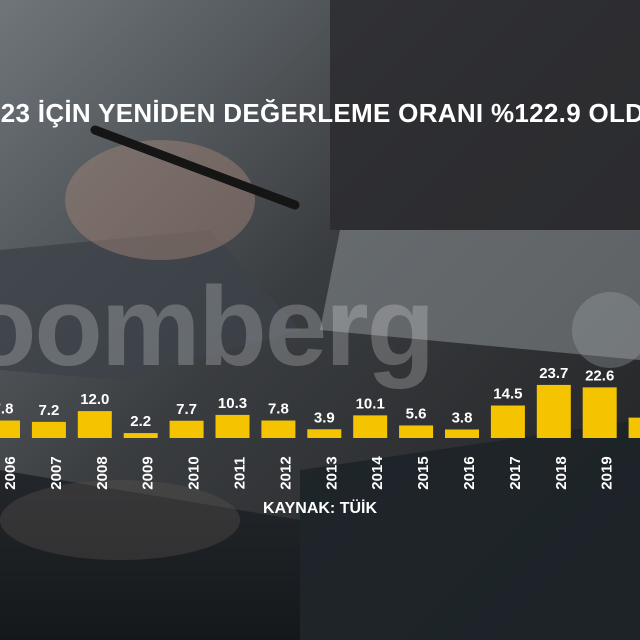 The width and height of the screenshot is (640, 640). Describe the element at coordinates (278, 409) in the screenshot. I see `value-label-2012: 7.8` at that location.